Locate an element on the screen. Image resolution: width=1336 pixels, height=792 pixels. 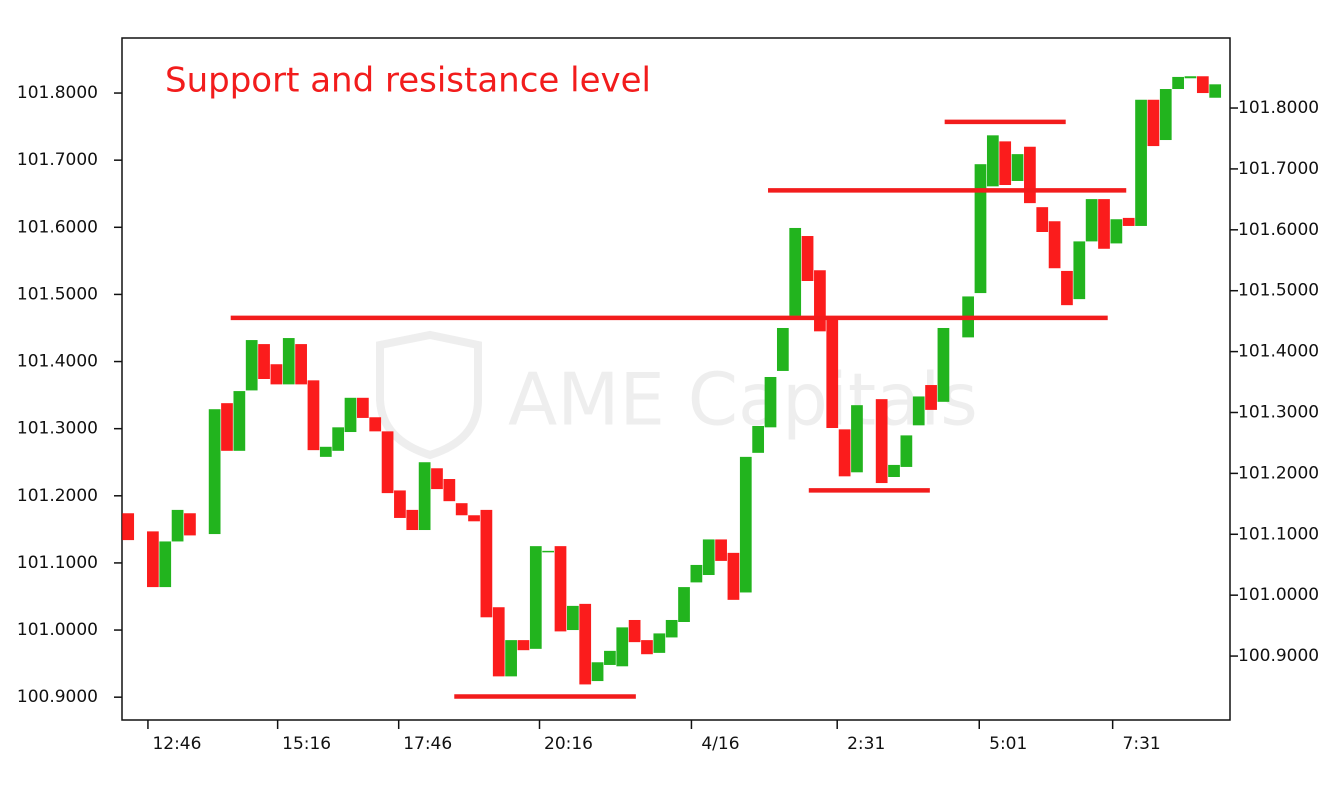
y2-tick-label: 101.4000 is located at coordinates (1278, 352).